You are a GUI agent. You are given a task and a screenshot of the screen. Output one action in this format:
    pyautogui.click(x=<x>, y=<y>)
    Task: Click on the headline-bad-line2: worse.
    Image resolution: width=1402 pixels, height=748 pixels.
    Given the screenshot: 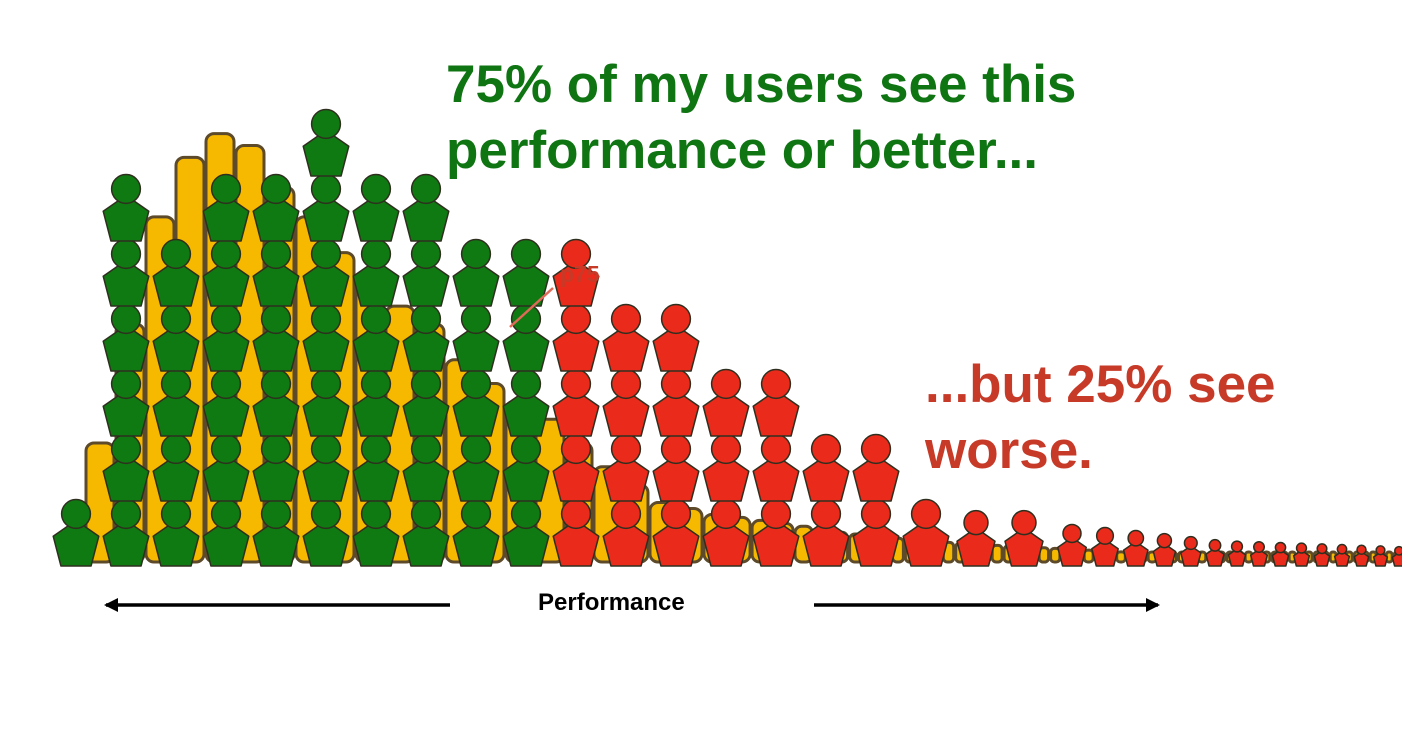 What is the action you would take?
    pyautogui.click(x=1009, y=450)
    